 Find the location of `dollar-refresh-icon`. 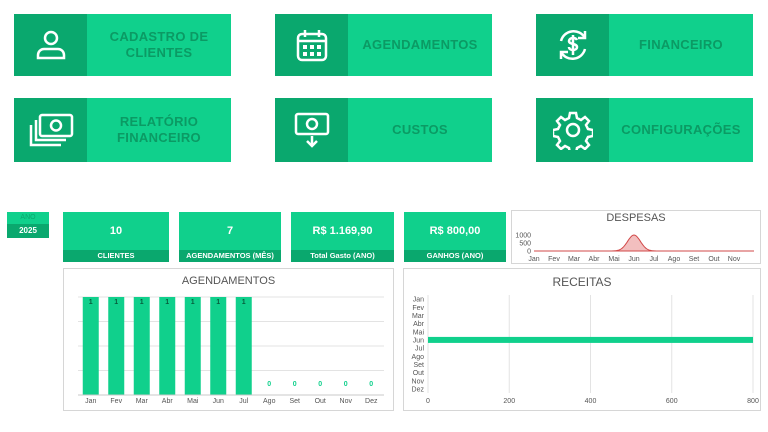

dollar-refresh-icon is located at coordinates (572, 45).